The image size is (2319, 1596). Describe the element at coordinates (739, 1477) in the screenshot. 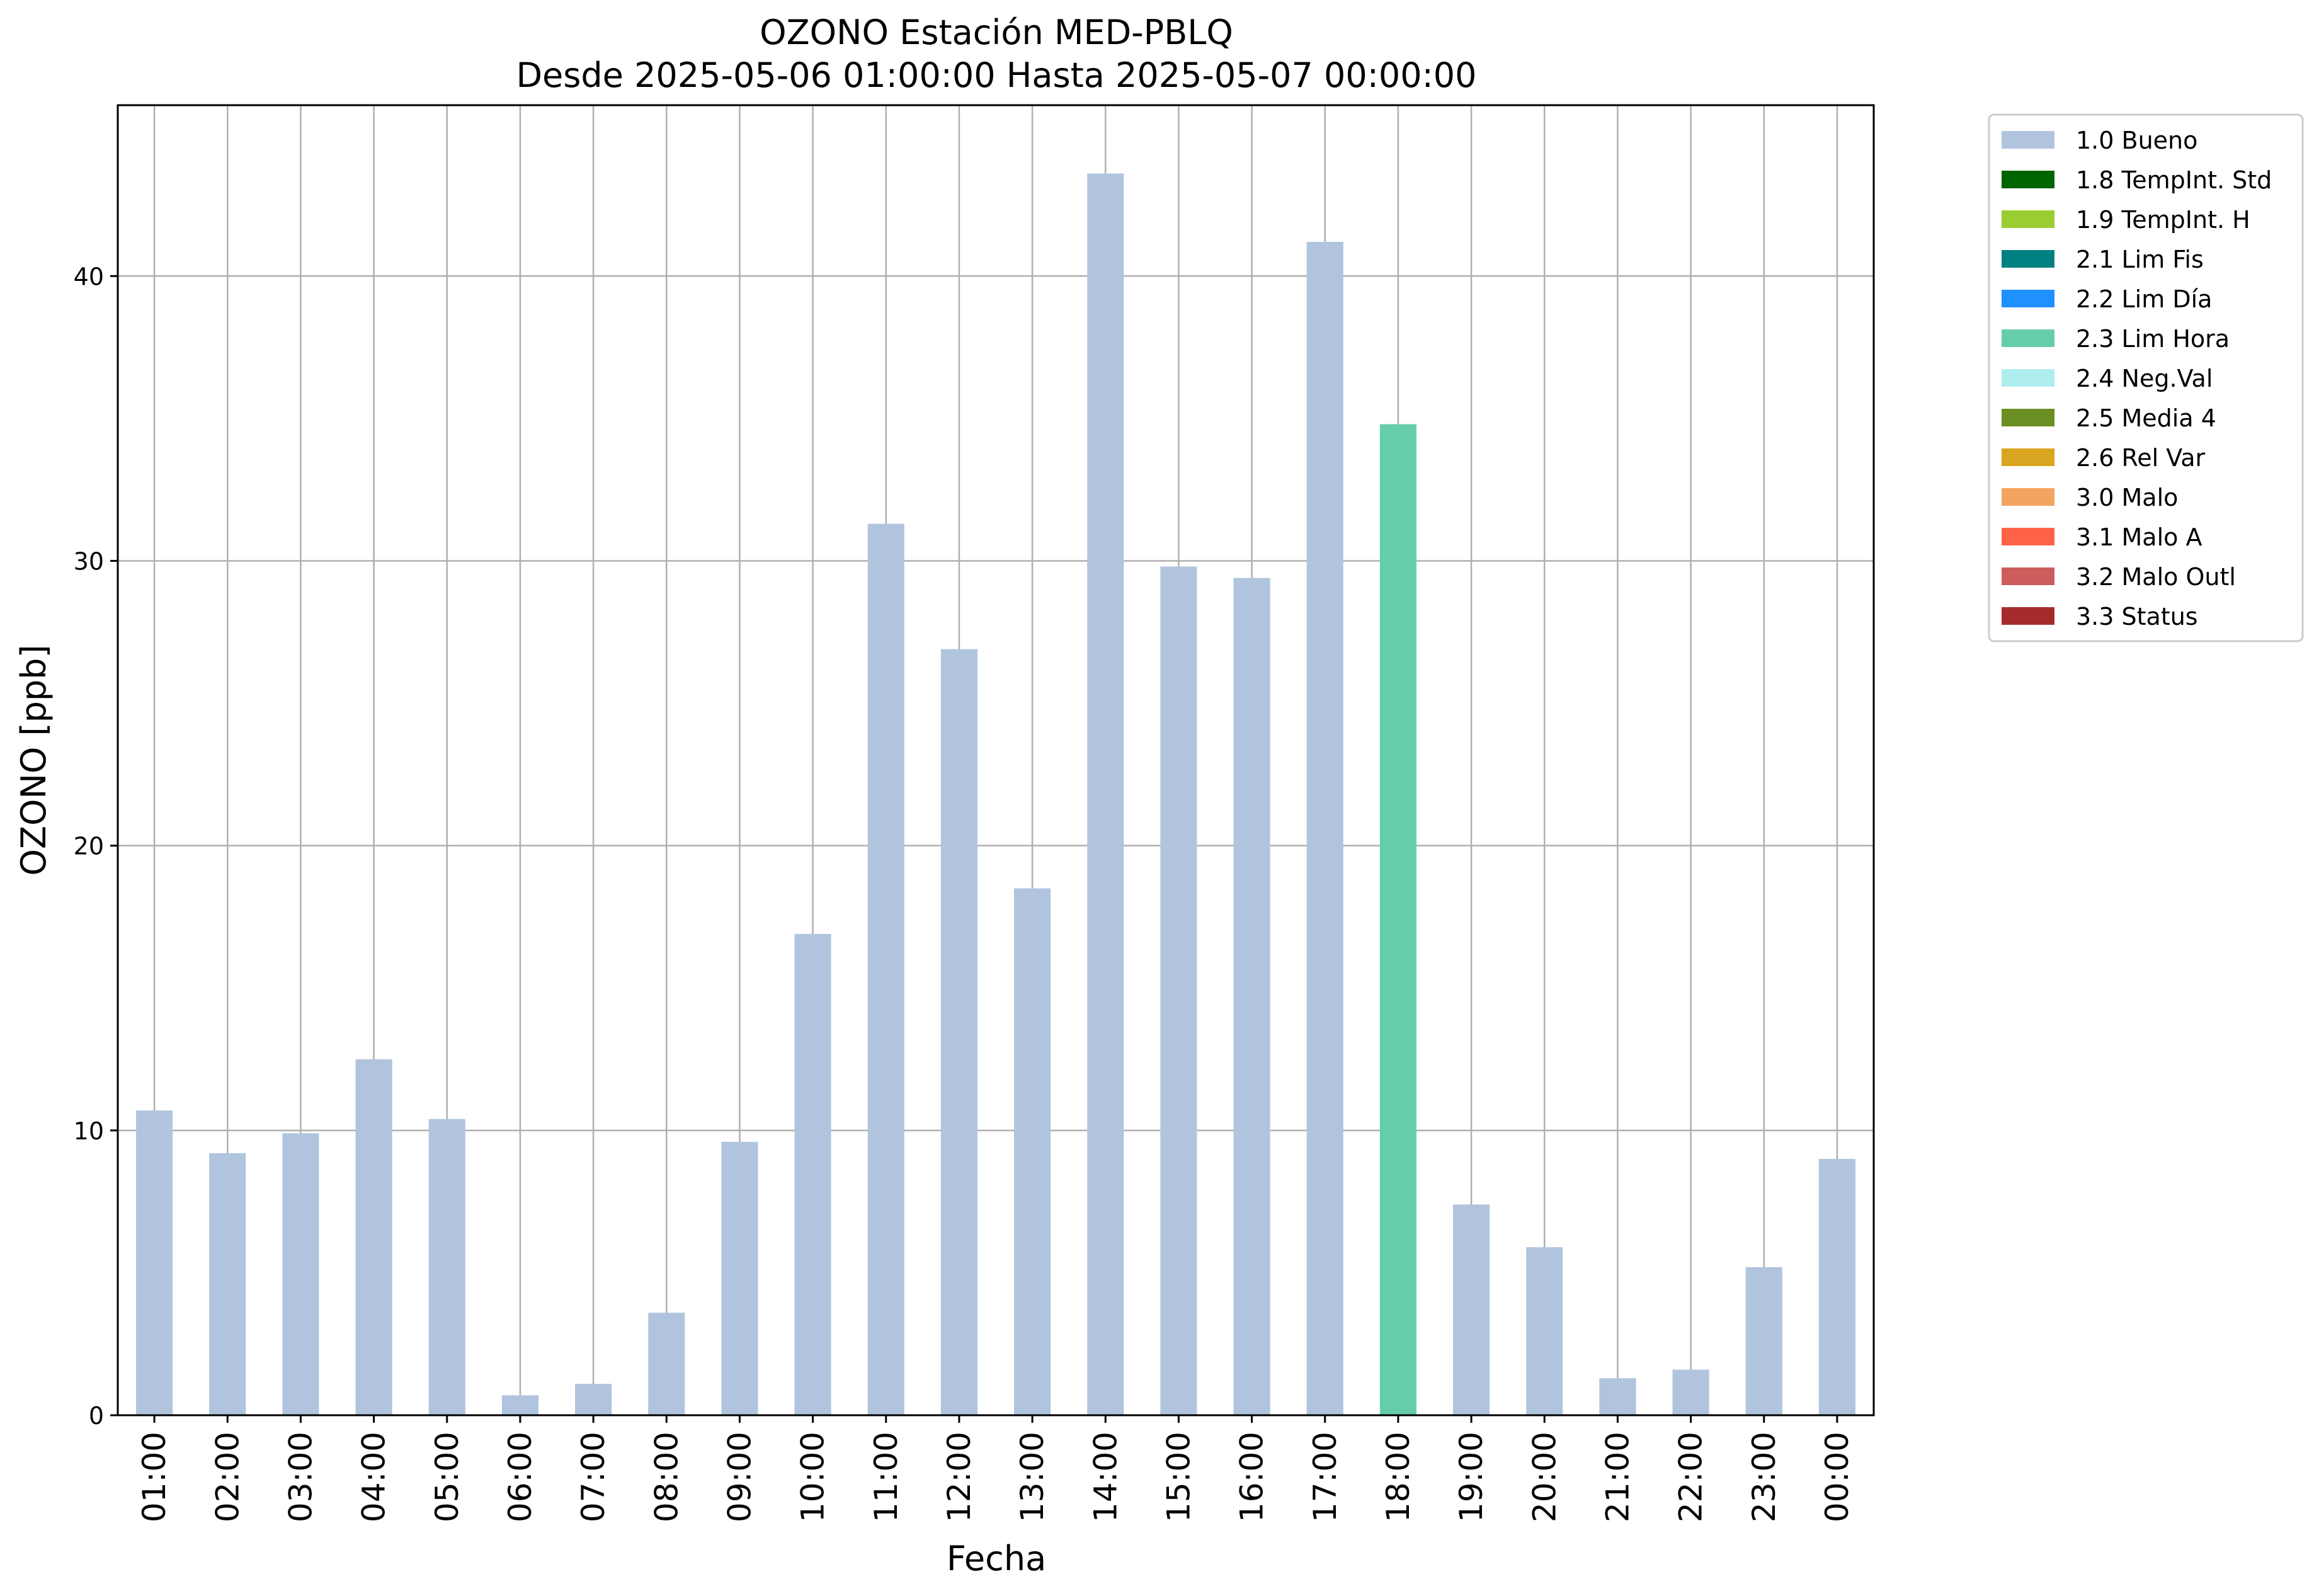

I see `x-tick-label: 09:00` at that location.